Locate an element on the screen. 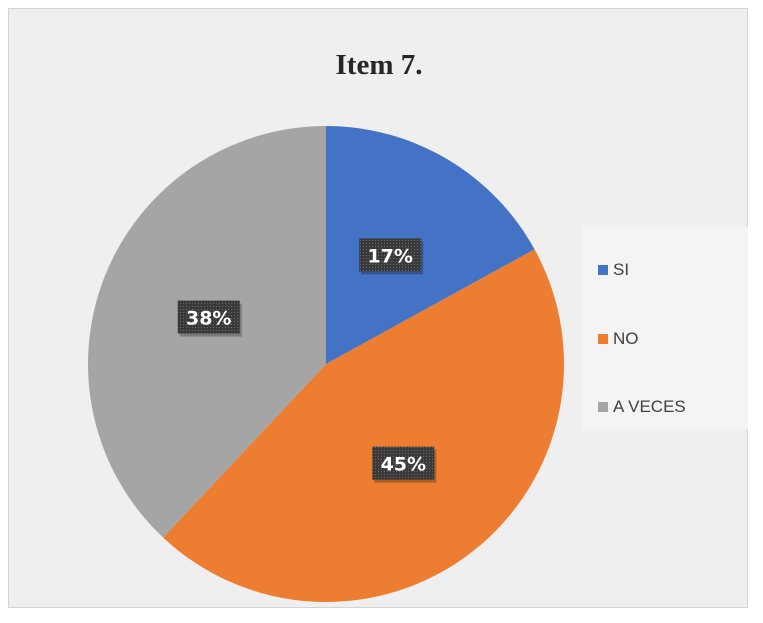  legend-item-a-veces: A VECES is located at coordinates (642, 407).